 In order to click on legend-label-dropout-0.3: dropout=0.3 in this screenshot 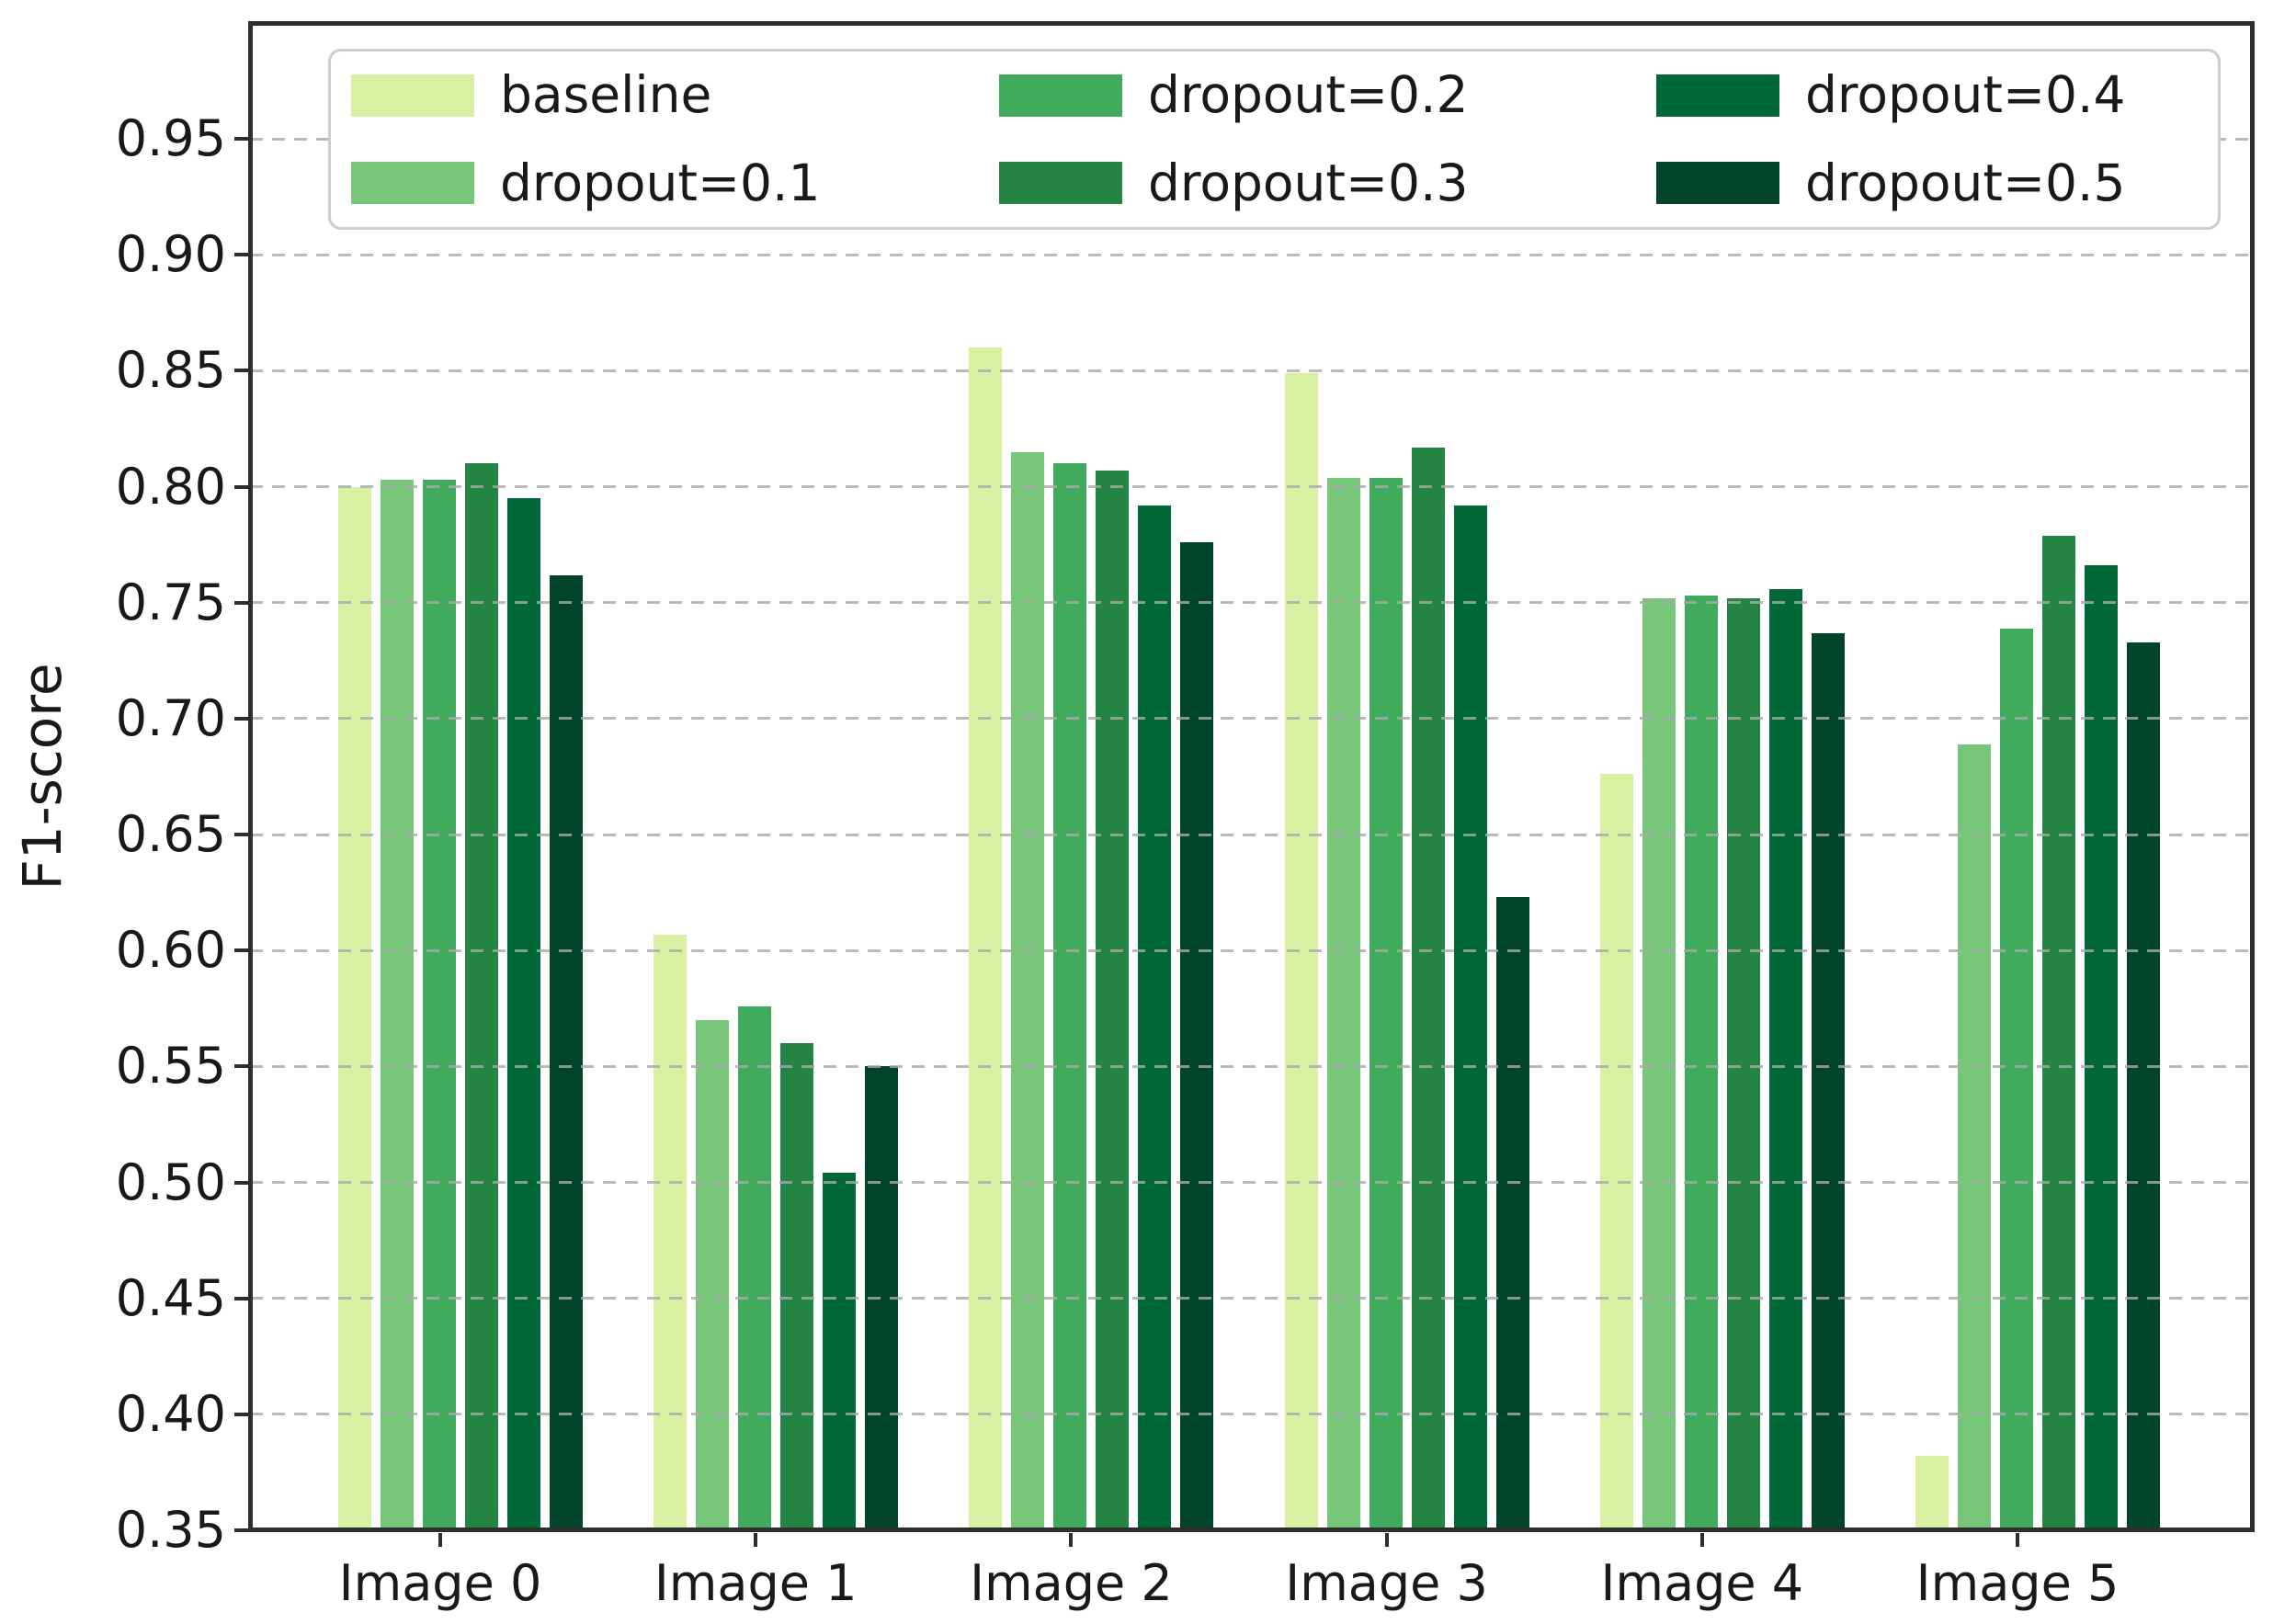, I will do `click(1308, 183)`.